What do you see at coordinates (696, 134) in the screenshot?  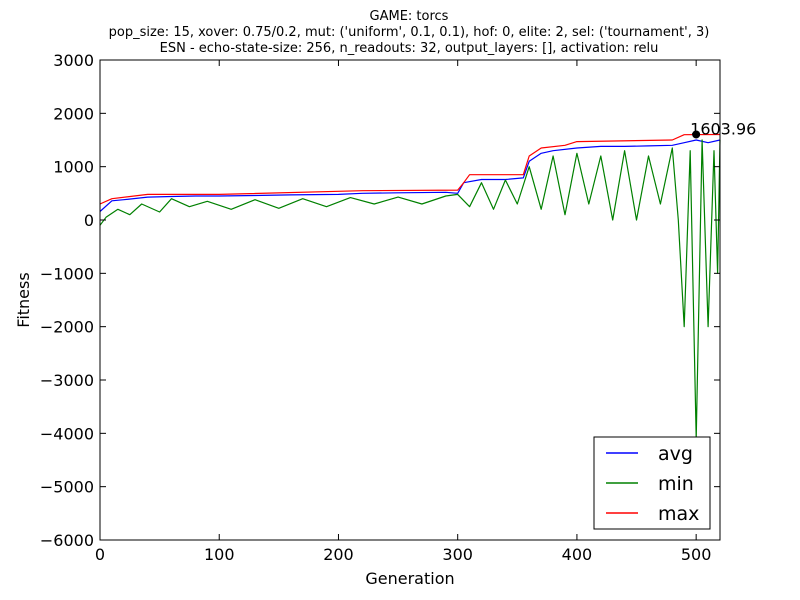 I see `annotation-point` at bounding box center [696, 134].